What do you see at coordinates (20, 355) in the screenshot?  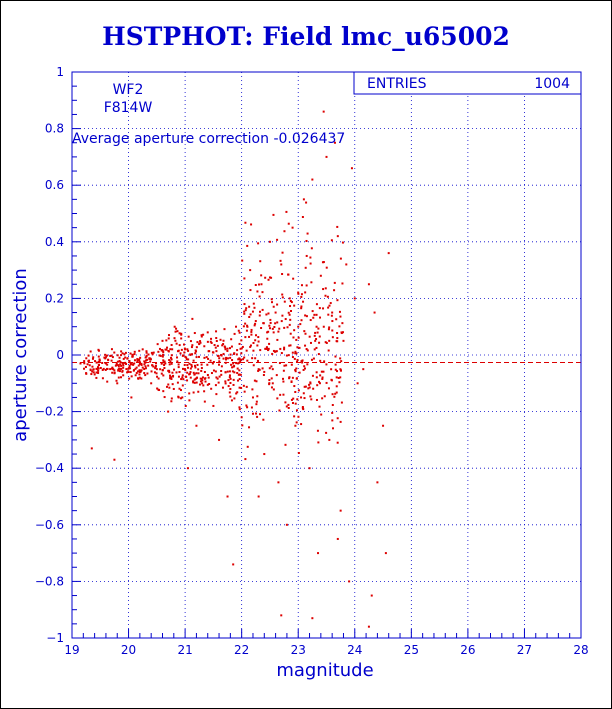 I see `y-axis-title: aperture correction` at bounding box center [20, 355].